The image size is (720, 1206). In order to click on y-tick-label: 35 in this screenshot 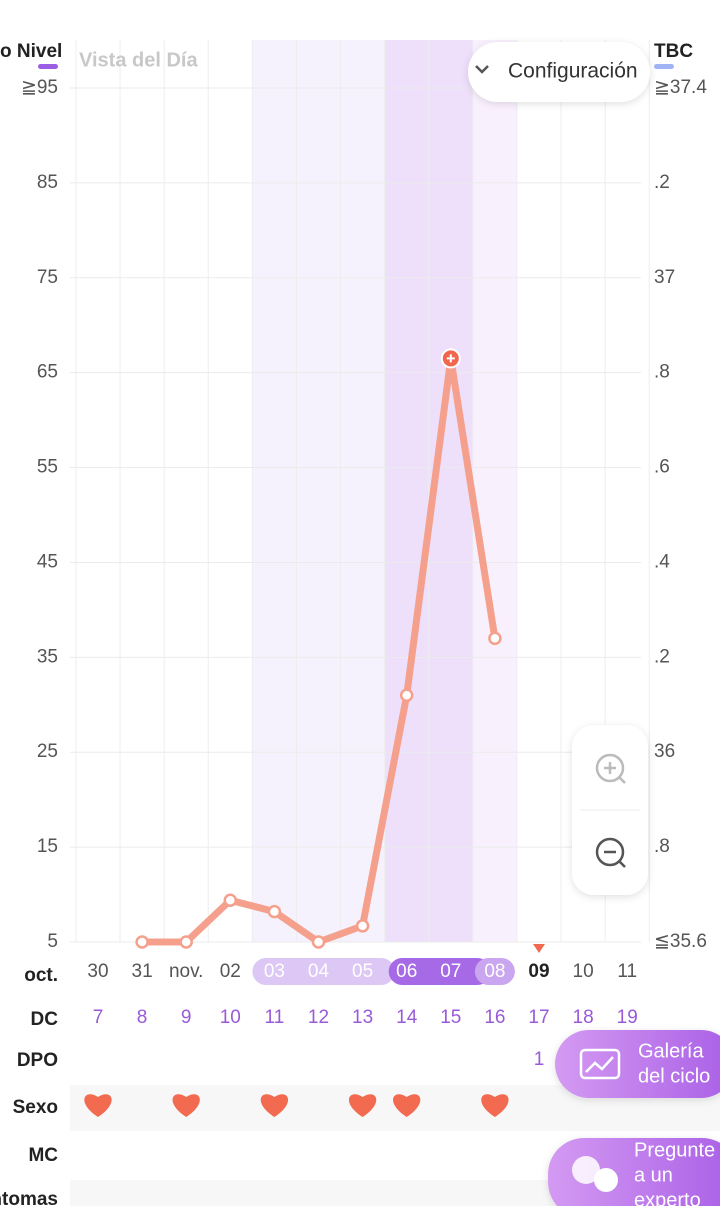, I will do `click(47, 656)`.